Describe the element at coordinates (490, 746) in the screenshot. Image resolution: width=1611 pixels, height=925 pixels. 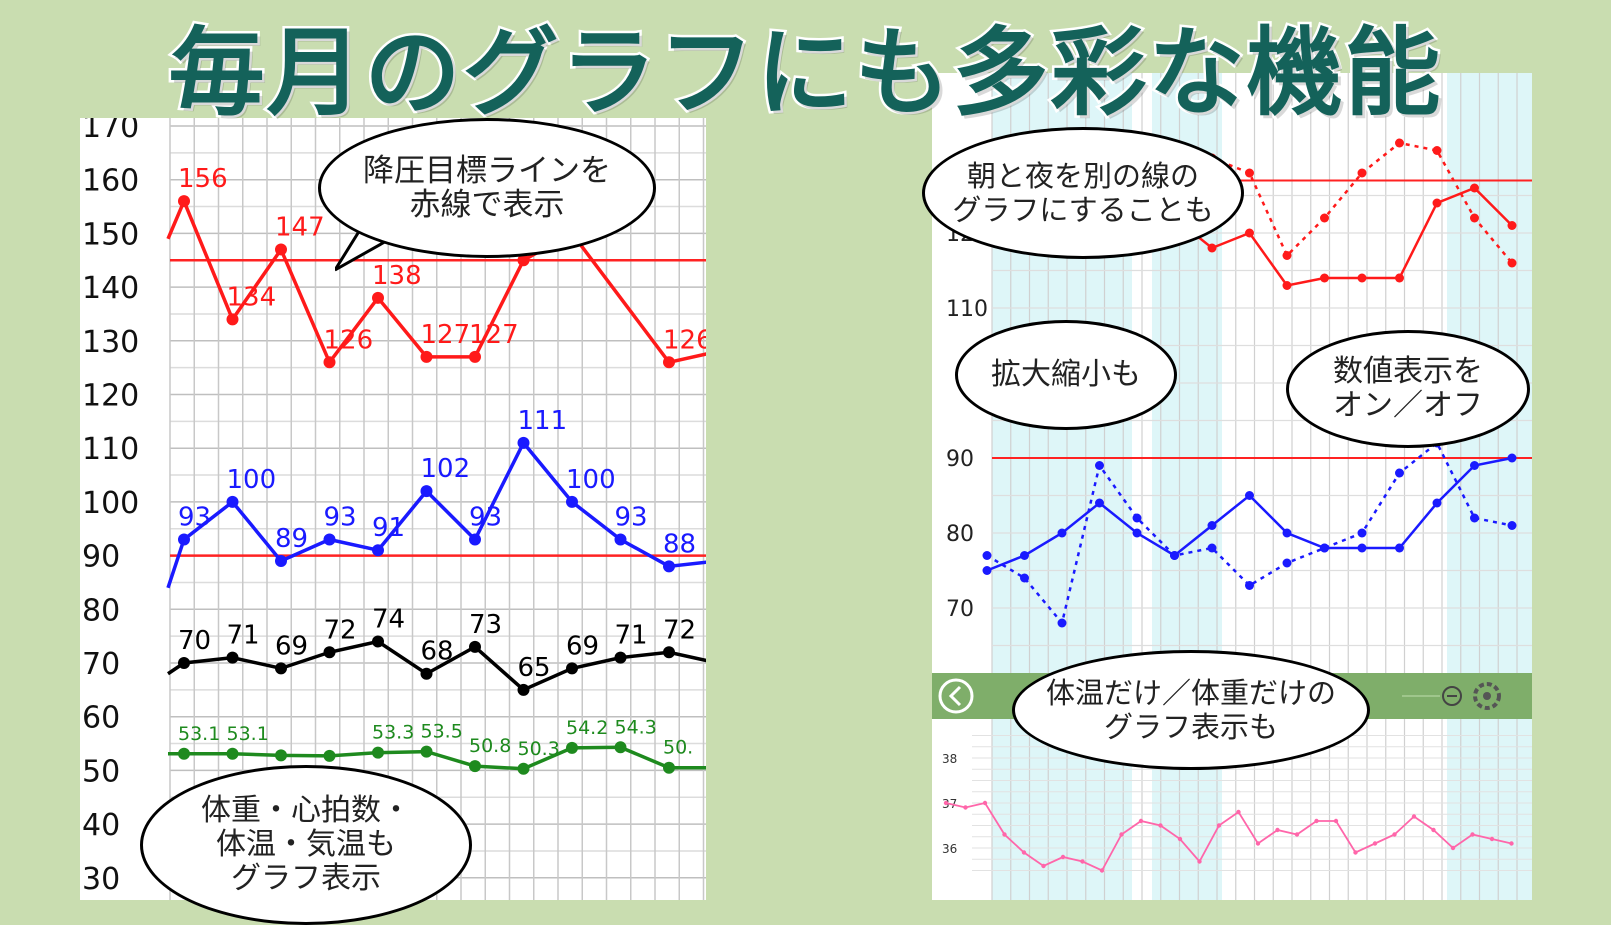
I see `weight-value-label: 50.8` at that location.